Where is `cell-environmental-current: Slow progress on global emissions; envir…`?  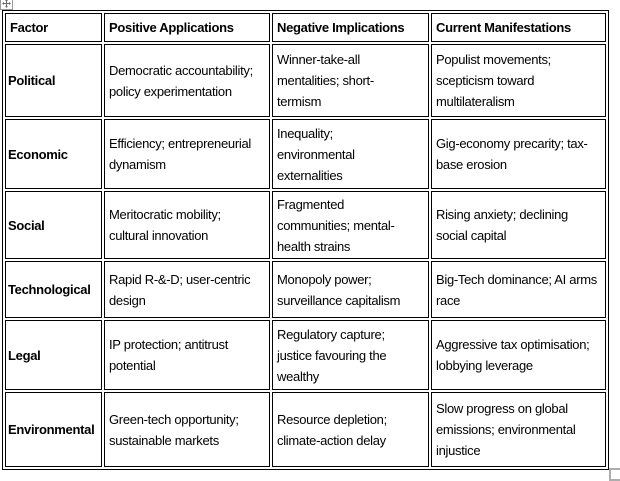
cell-environmental-current: Slow progress on global emissions; envir… is located at coordinates (518, 429).